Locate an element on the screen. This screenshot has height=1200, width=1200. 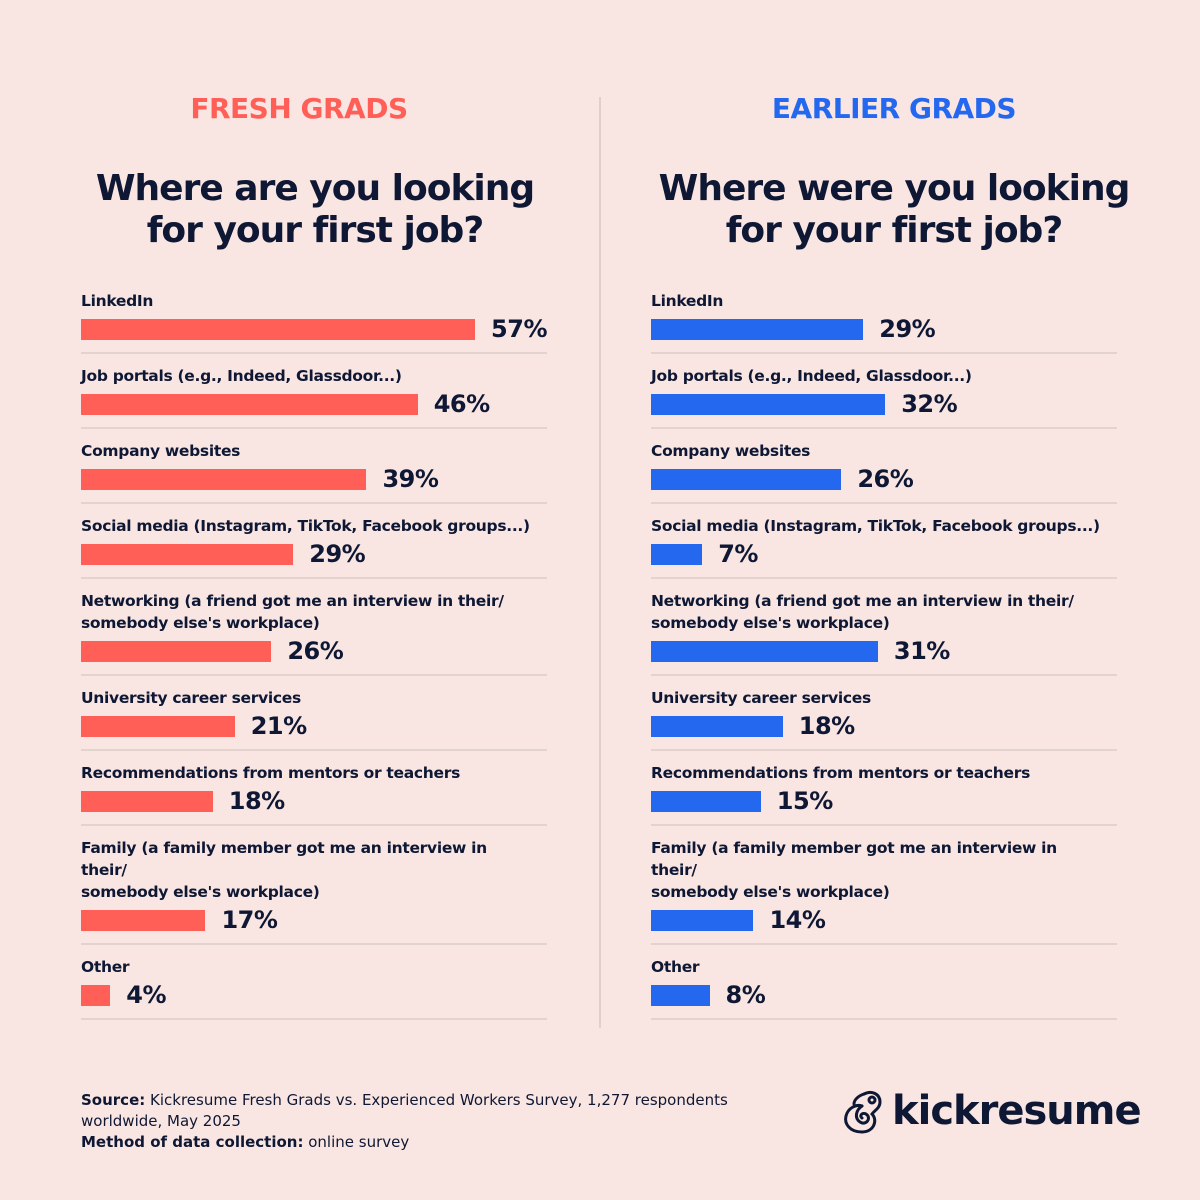
logo-text: kickresume is located at coordinates (1017, 1111).